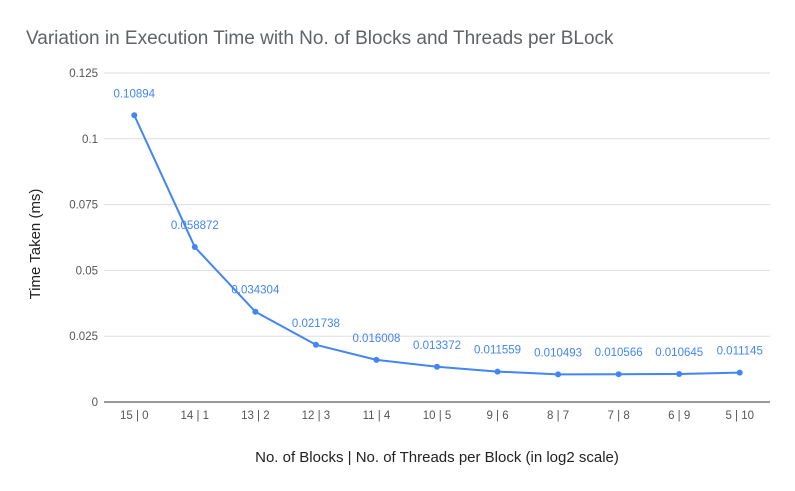  Describe the element at coordinates (619, 353) in the screenshot. I see `data-label: 0.010566` at that location.